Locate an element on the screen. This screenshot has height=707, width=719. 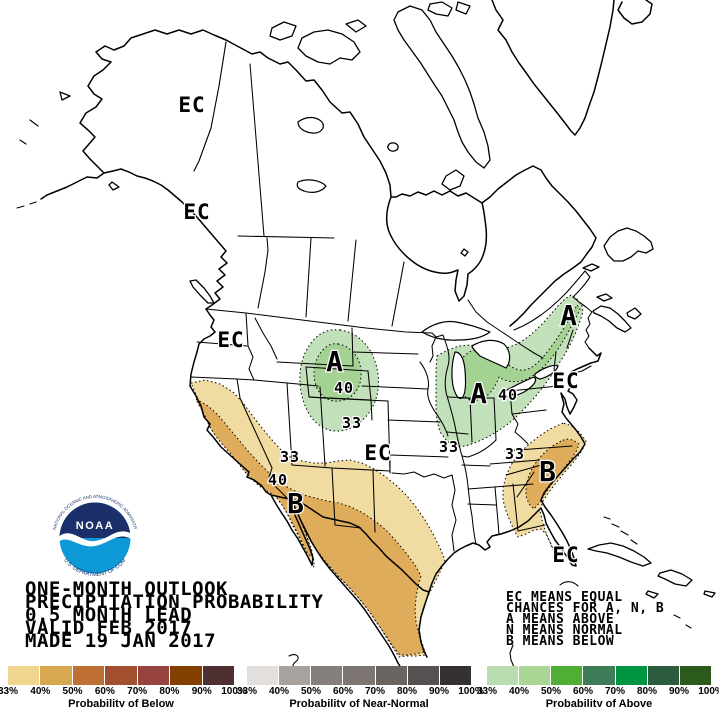
coastline-ungava-labrador is located at coordinates (539, 246).